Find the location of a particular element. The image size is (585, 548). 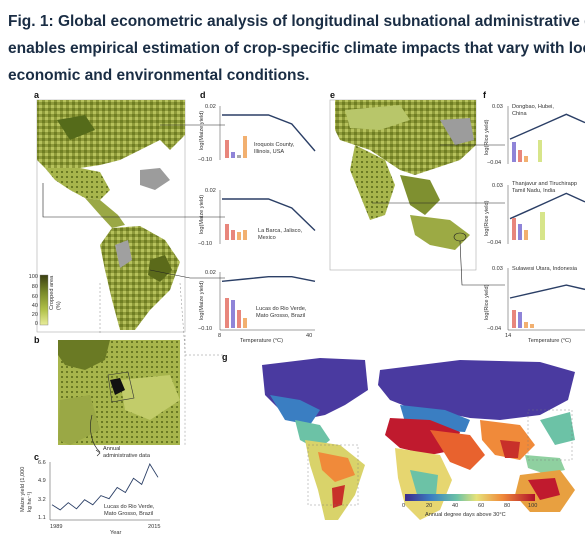

legend-g-title: Annual degree days above 30°C is located at coordinates (465, 515).